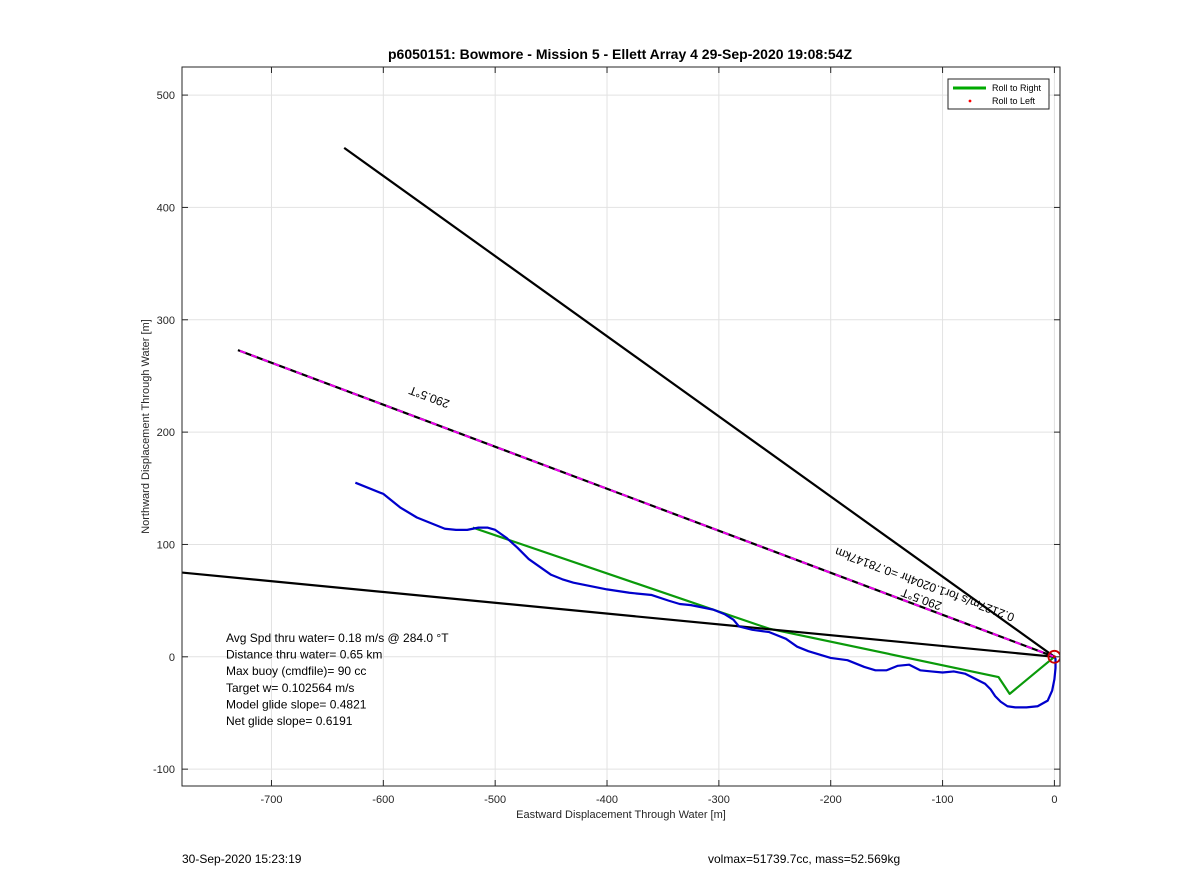  What do you see at coordinates (607, 800) in the screenshot?
I see `x-tick-label: -400` at bounding box center [607, 800].